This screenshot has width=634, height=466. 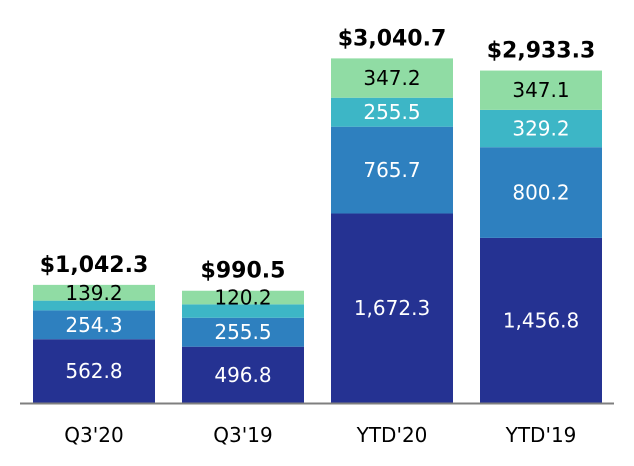 What do you see at coordinates (94, 265) in the screenshot?
I see `bar-total-label: $1,042.3` at bounding box center [94, 265].